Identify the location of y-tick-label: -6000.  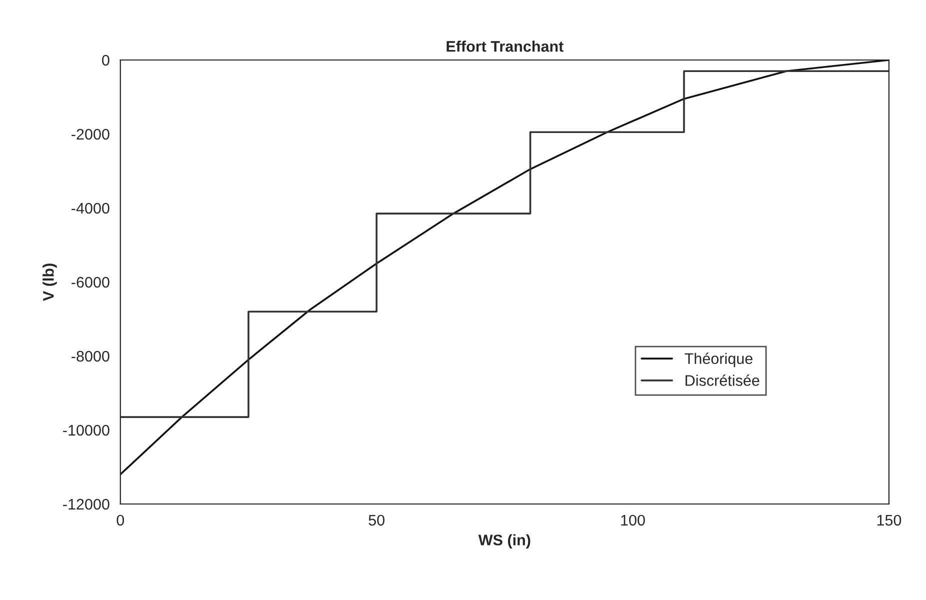
(91, 282).